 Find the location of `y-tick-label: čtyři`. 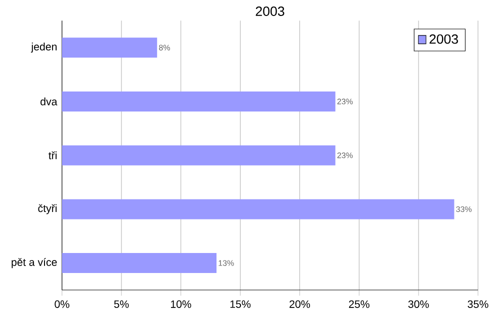

y-tick-label: čtyři is located at coordinates (47, 209).